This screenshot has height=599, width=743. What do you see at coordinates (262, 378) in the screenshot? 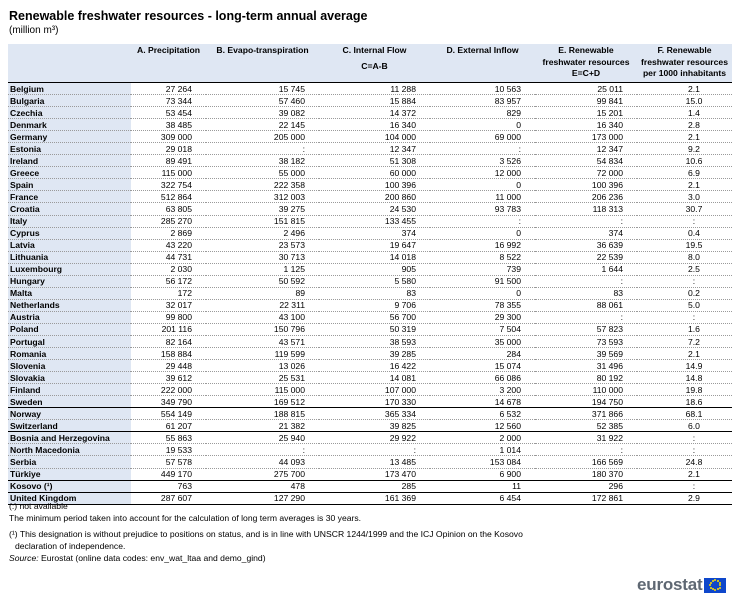
I see `value-cell: 25 531` at bounding box center [262, 378].